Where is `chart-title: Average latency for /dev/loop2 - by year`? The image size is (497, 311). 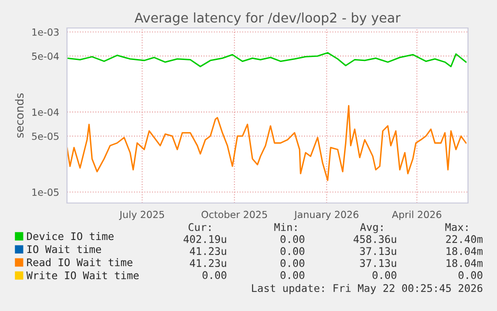 chart-title: Average latency for /dev/loop2 - by year is located at coordinates (267, 19).